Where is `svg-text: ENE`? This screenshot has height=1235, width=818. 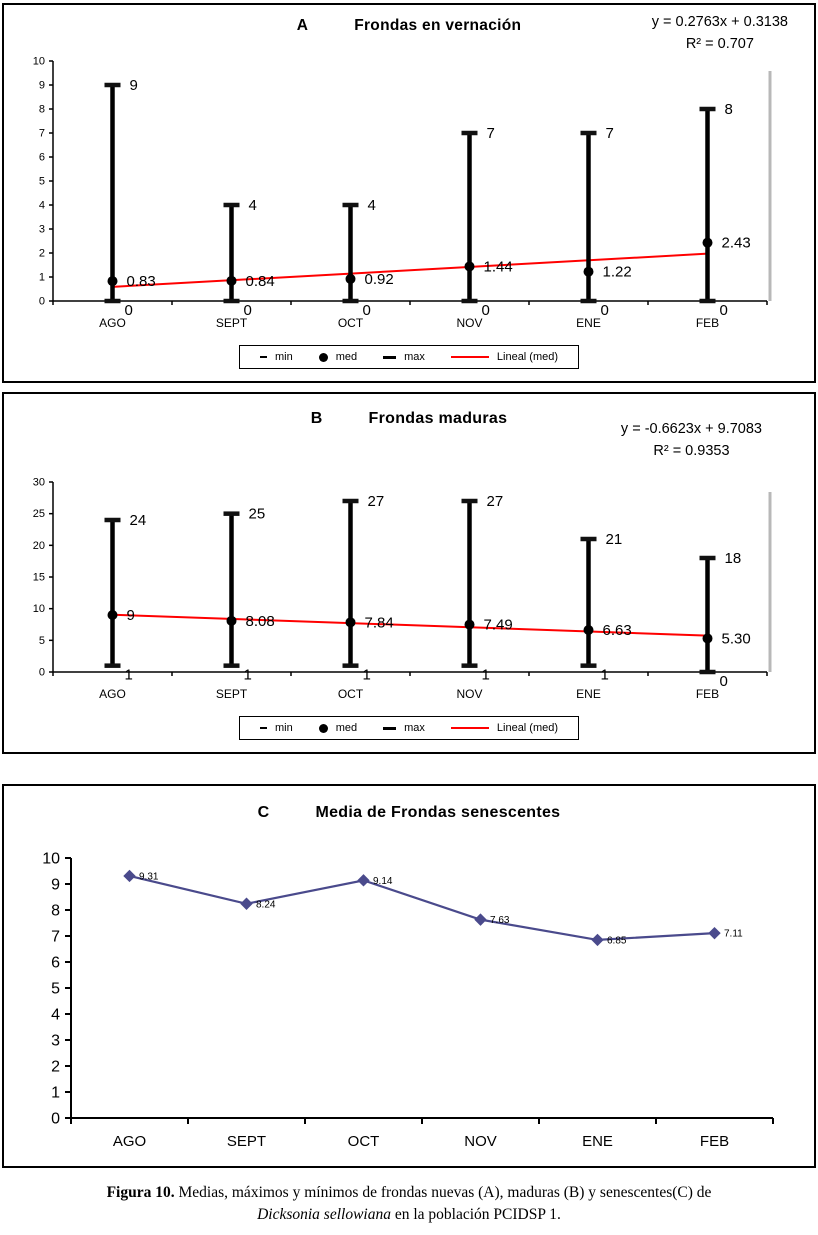 svg-text: ENE is located at coordinates (597, 1141).